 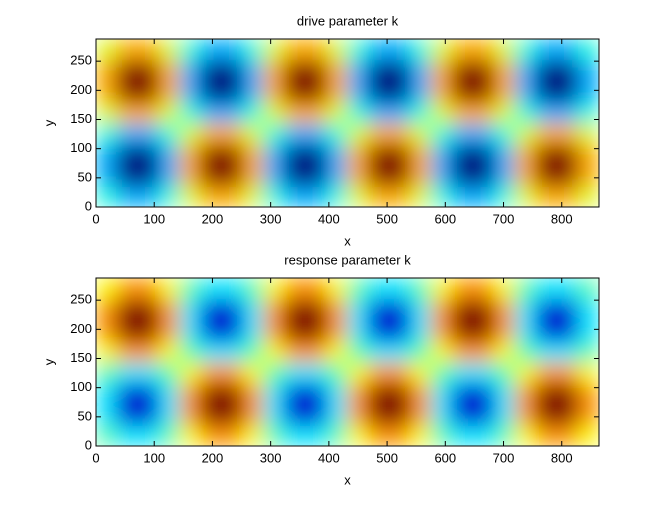 I want to click on x-tick-label: 0, so click(x=95, y=218).